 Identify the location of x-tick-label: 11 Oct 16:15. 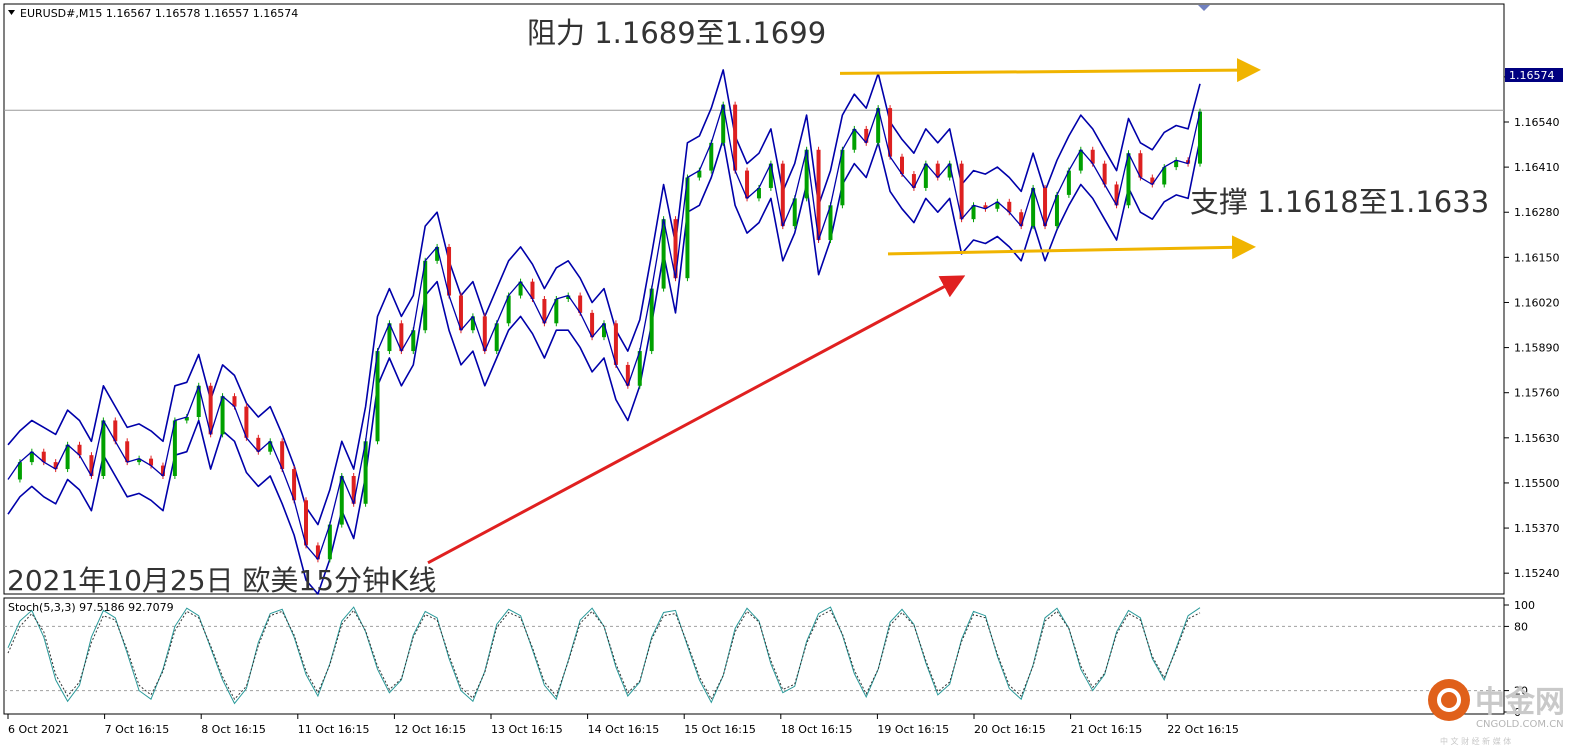
(334, 729).